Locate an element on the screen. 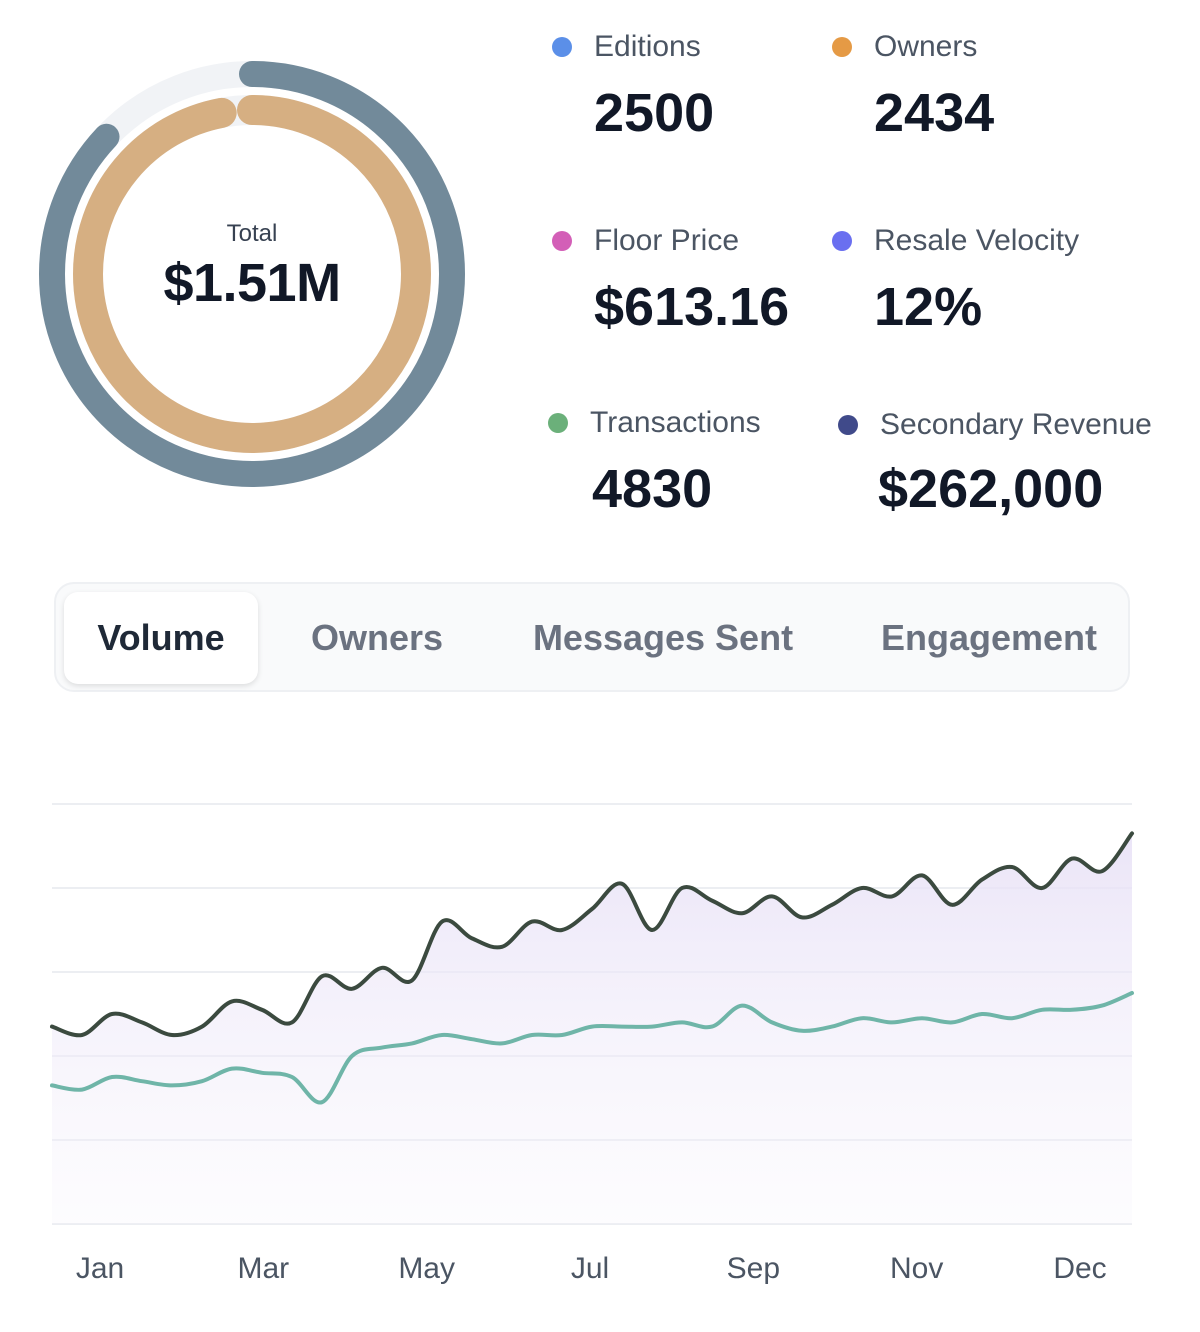 The height and width of the screenshot is (1332, 1200). donut-inner-ring is located at coordinates (252, 274).